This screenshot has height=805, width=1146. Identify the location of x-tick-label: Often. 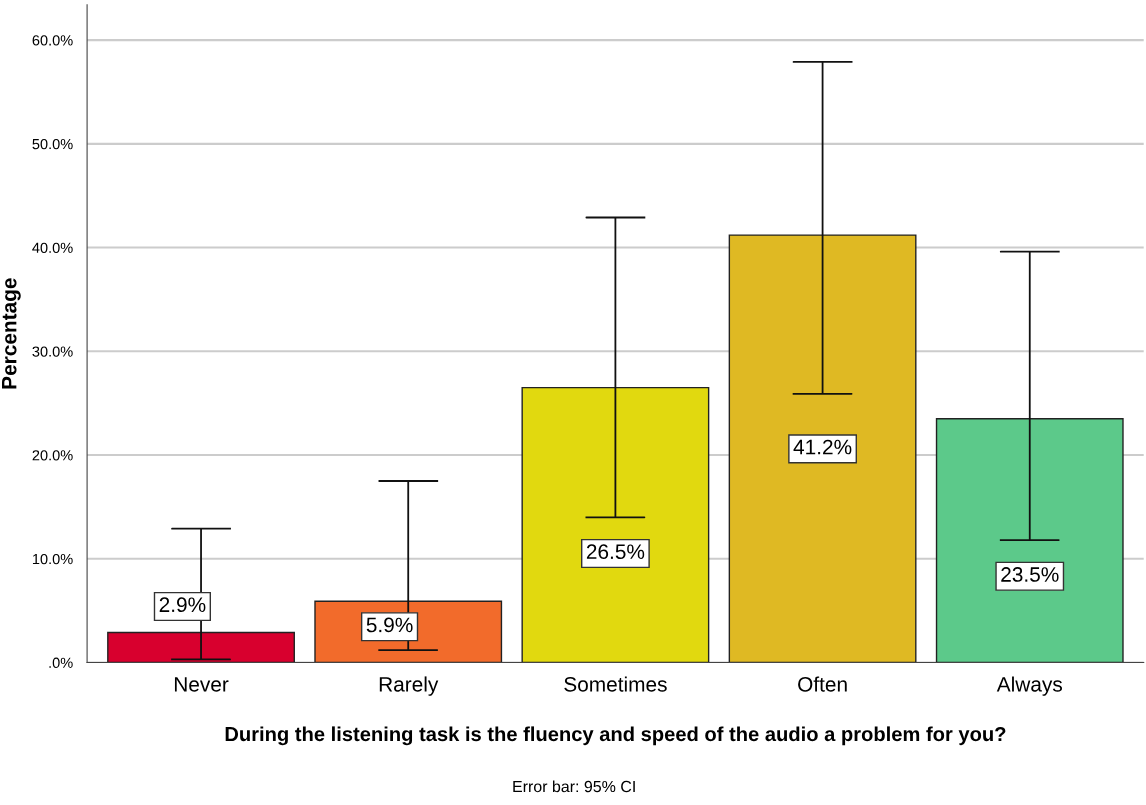
(822, 684).